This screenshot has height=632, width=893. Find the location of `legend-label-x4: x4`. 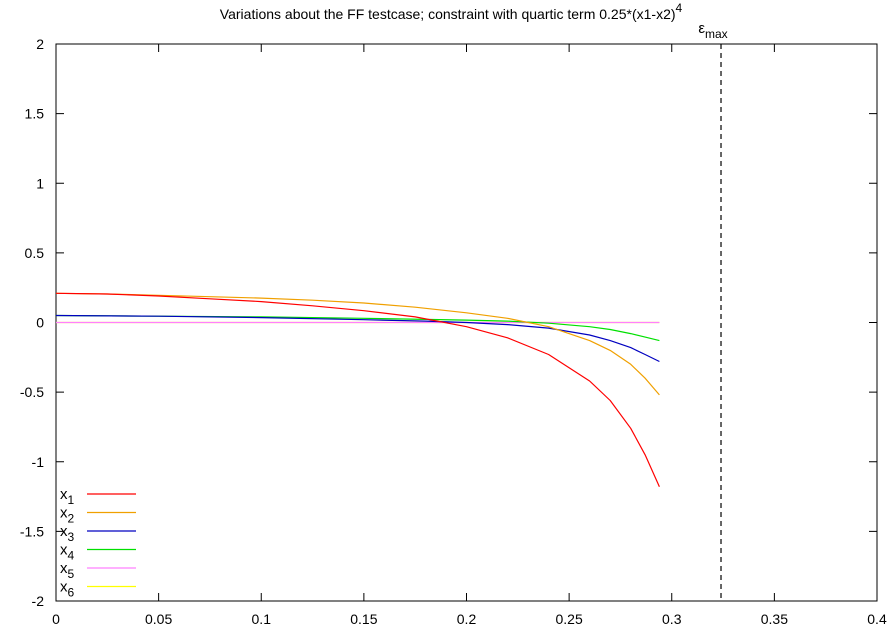

legend-label-x4: x4 is located at coordinates (67, 552).